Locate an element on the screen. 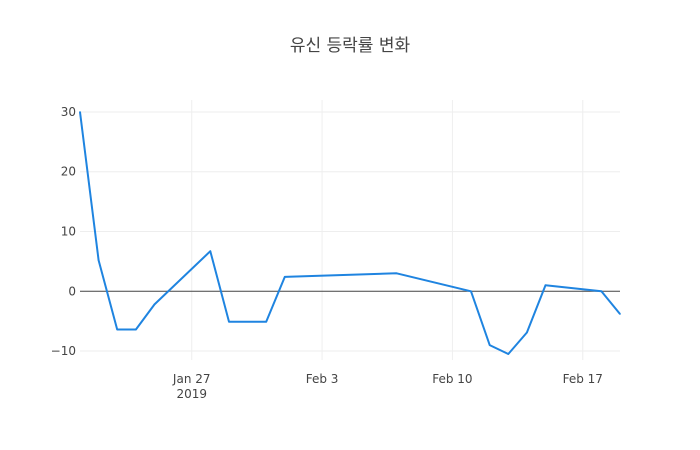 Image resolution: width=700 pixels, height=450 pixels. x-tick-sublabel: 2019 is located at coordinates (191, 394).